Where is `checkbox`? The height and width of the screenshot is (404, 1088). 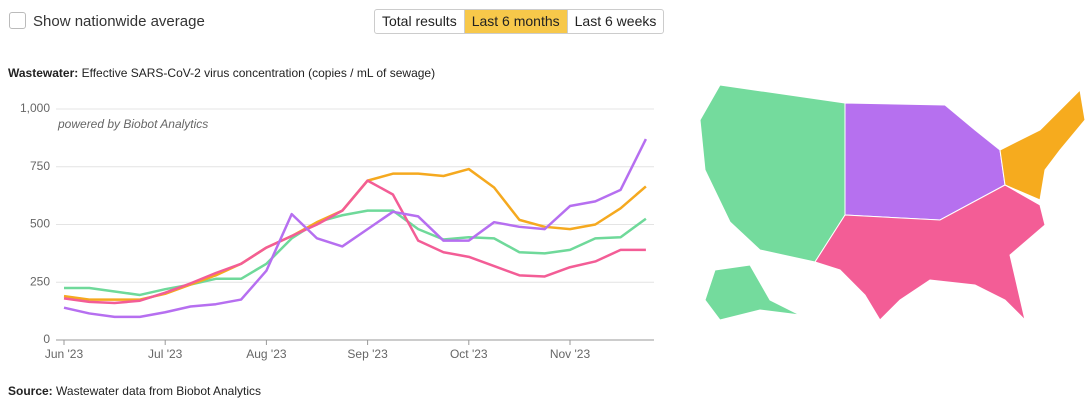
checkbox is located at coordinates (17, 20).